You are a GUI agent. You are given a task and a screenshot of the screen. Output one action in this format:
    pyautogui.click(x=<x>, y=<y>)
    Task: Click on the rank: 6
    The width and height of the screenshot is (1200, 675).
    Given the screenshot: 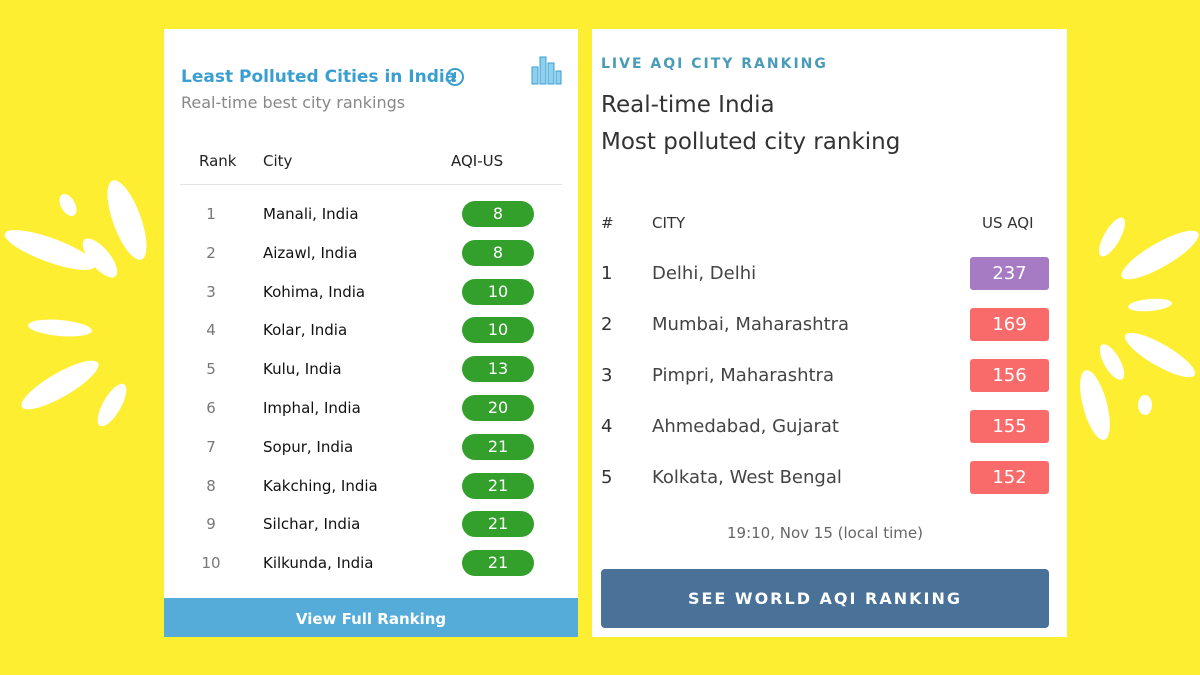 What is the action you would take?
    pyautogui.click(x=211, y=408)
    